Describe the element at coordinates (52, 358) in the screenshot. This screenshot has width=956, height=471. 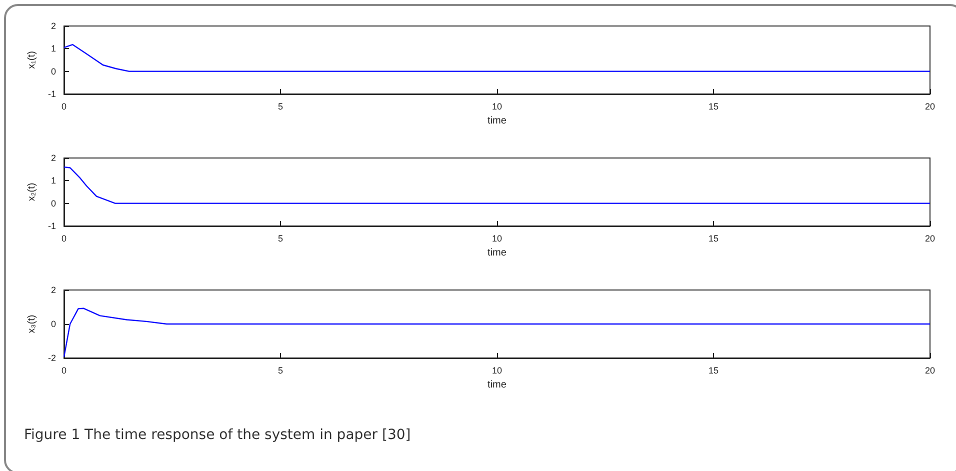
I see `y-tick-label: -2` at that location.